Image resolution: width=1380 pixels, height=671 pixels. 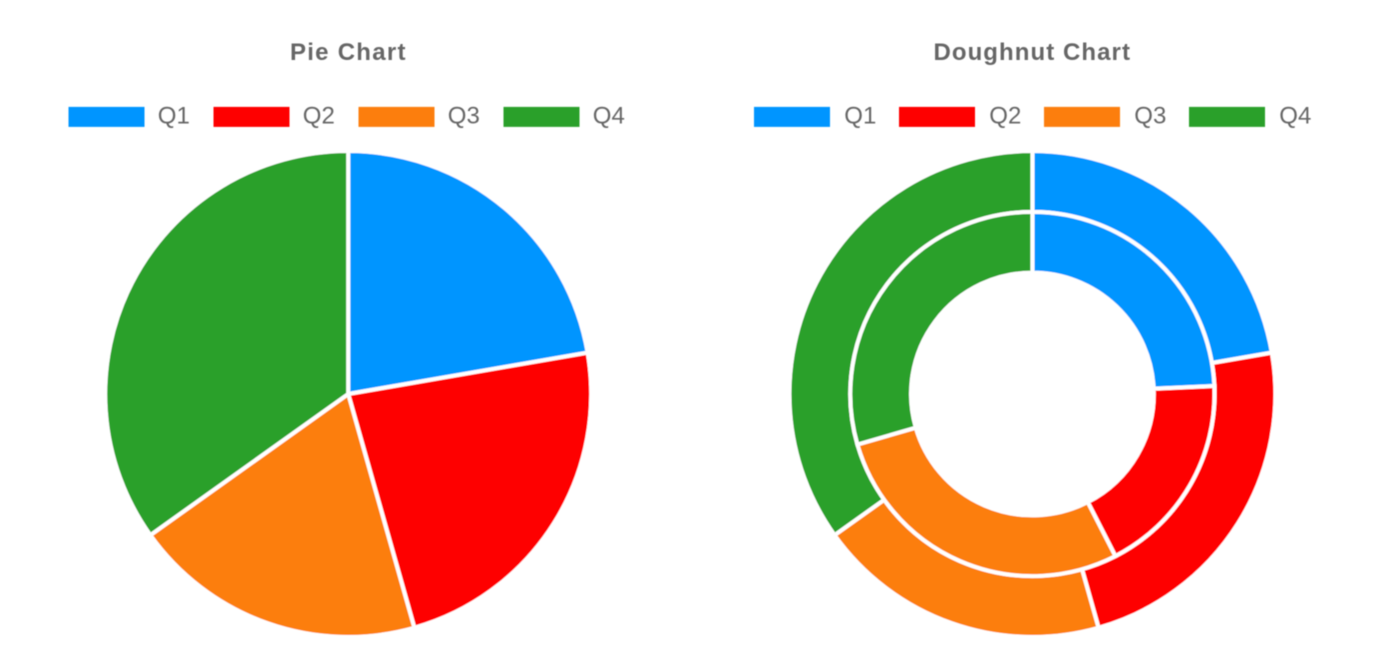 I want to click on svg-text: Pie Chart, so click(x=348, y=52).